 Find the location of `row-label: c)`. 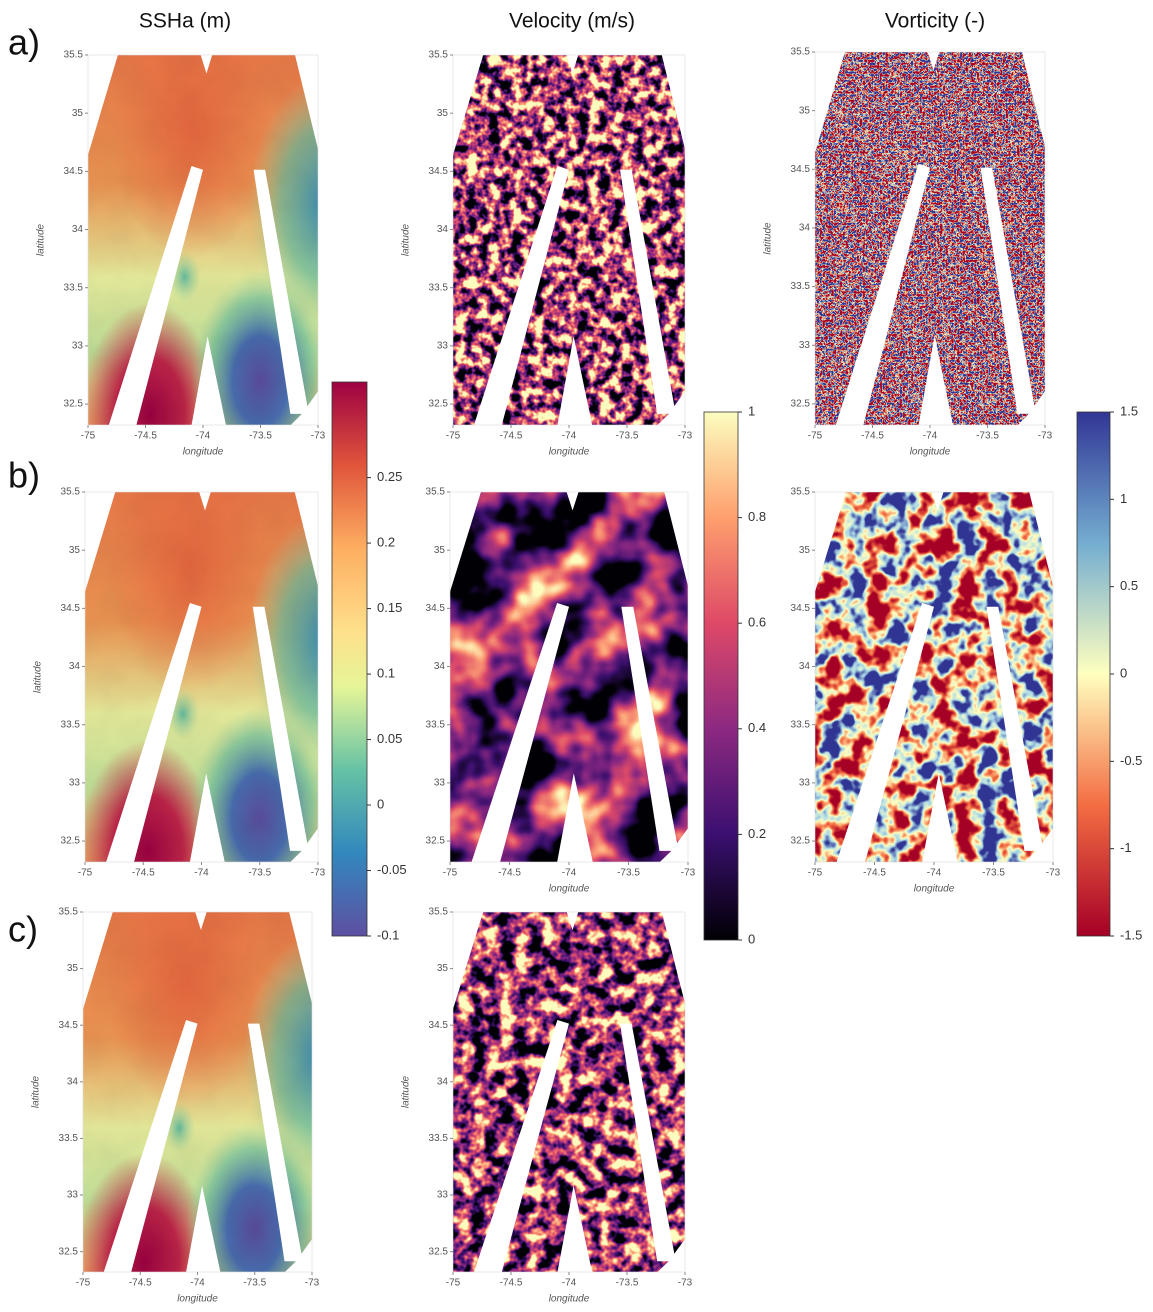

row-label: c) is located at coordinates (23, 929).